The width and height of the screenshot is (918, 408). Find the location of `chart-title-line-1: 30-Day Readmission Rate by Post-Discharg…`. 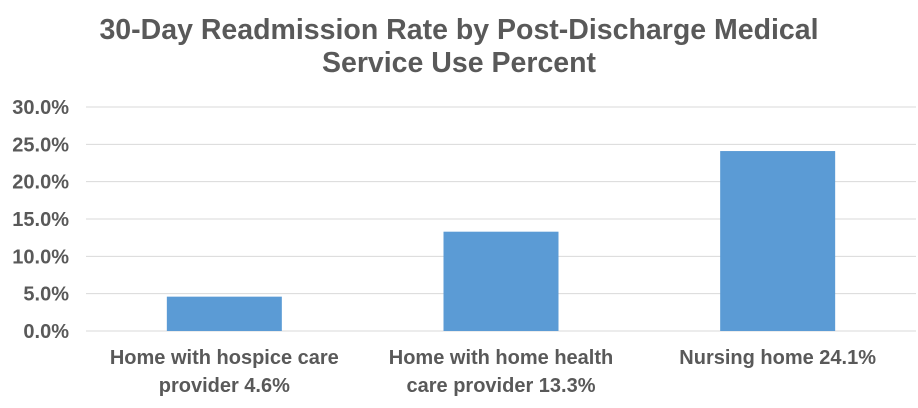

chart-title-line-1: 30-Day Readmission Rate by Post-Discharg… is located at coordinates (459, 30).